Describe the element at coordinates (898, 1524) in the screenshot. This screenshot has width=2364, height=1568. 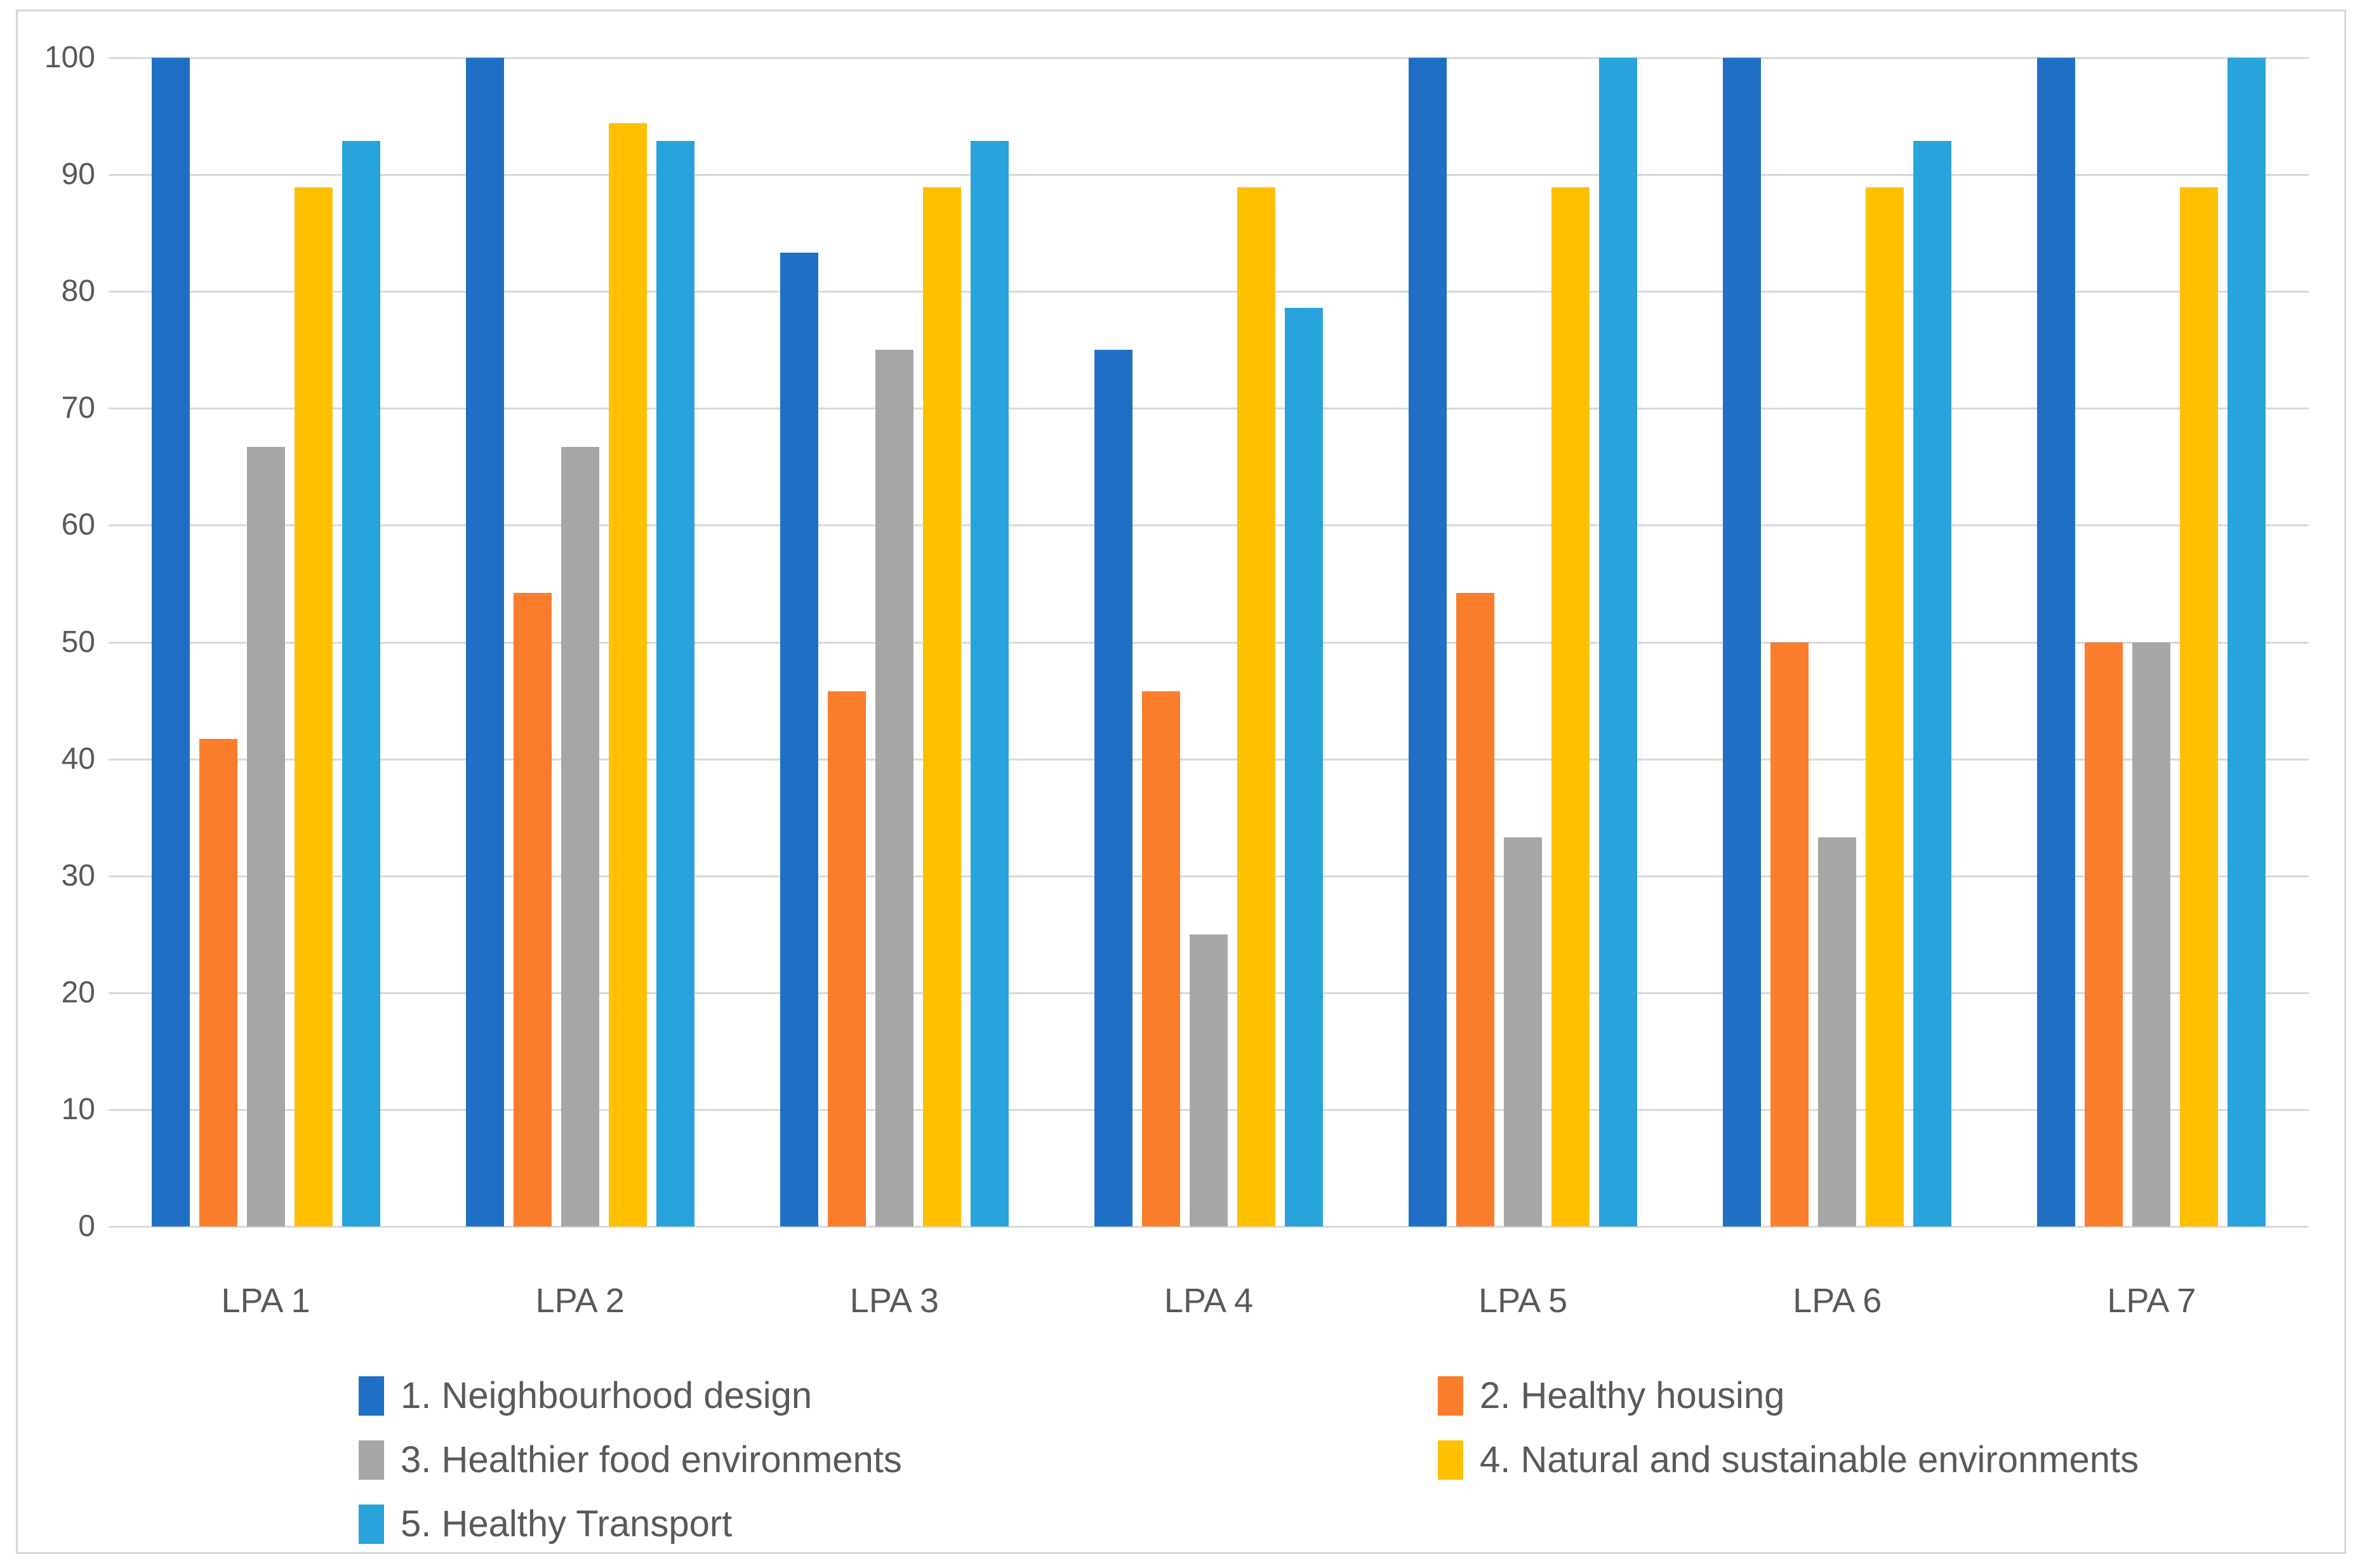
I see `legend-item-5-healthy-transport: 5. Healthy Transport` at that location.